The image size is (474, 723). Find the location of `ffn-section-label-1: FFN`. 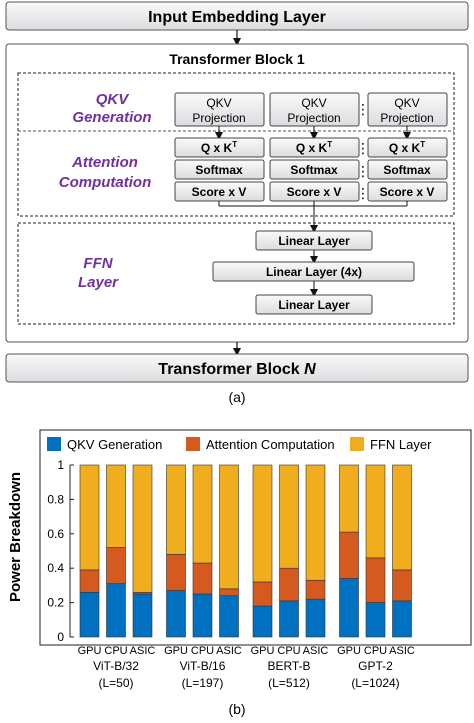

ffn-section-label-1: FFN is located at coordinates (98, 263).